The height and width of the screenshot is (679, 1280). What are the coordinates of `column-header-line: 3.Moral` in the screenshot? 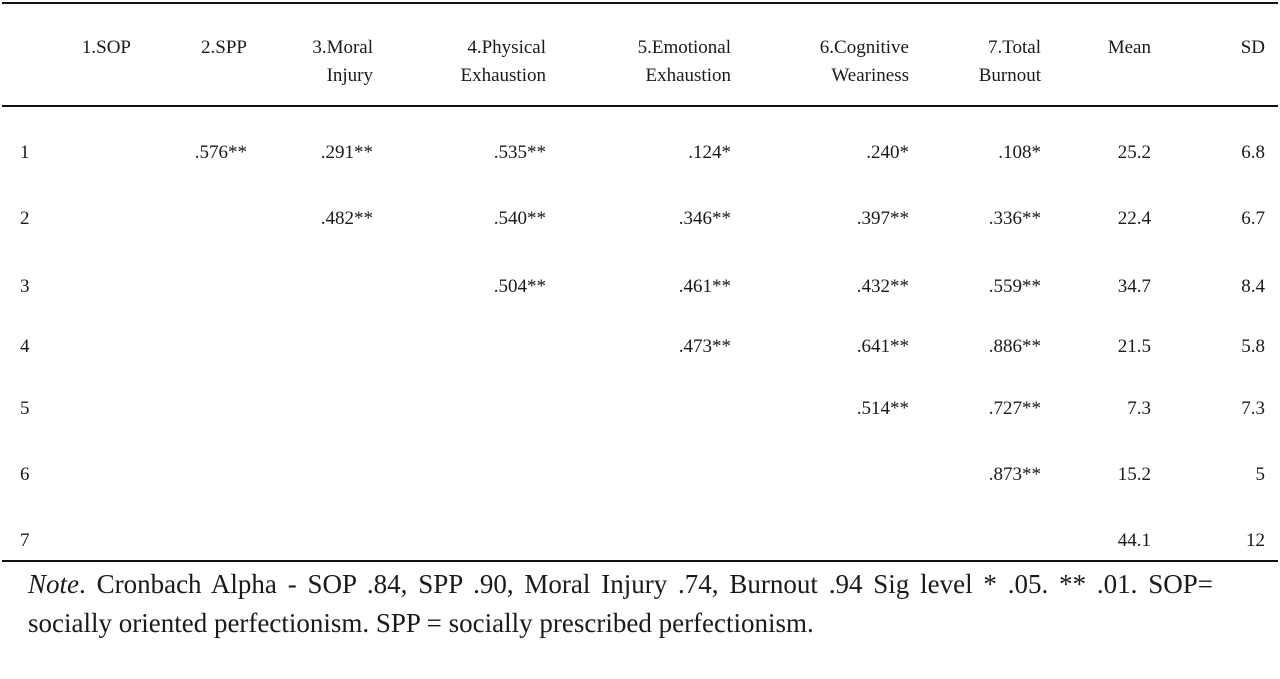 It's located at (342, 47).